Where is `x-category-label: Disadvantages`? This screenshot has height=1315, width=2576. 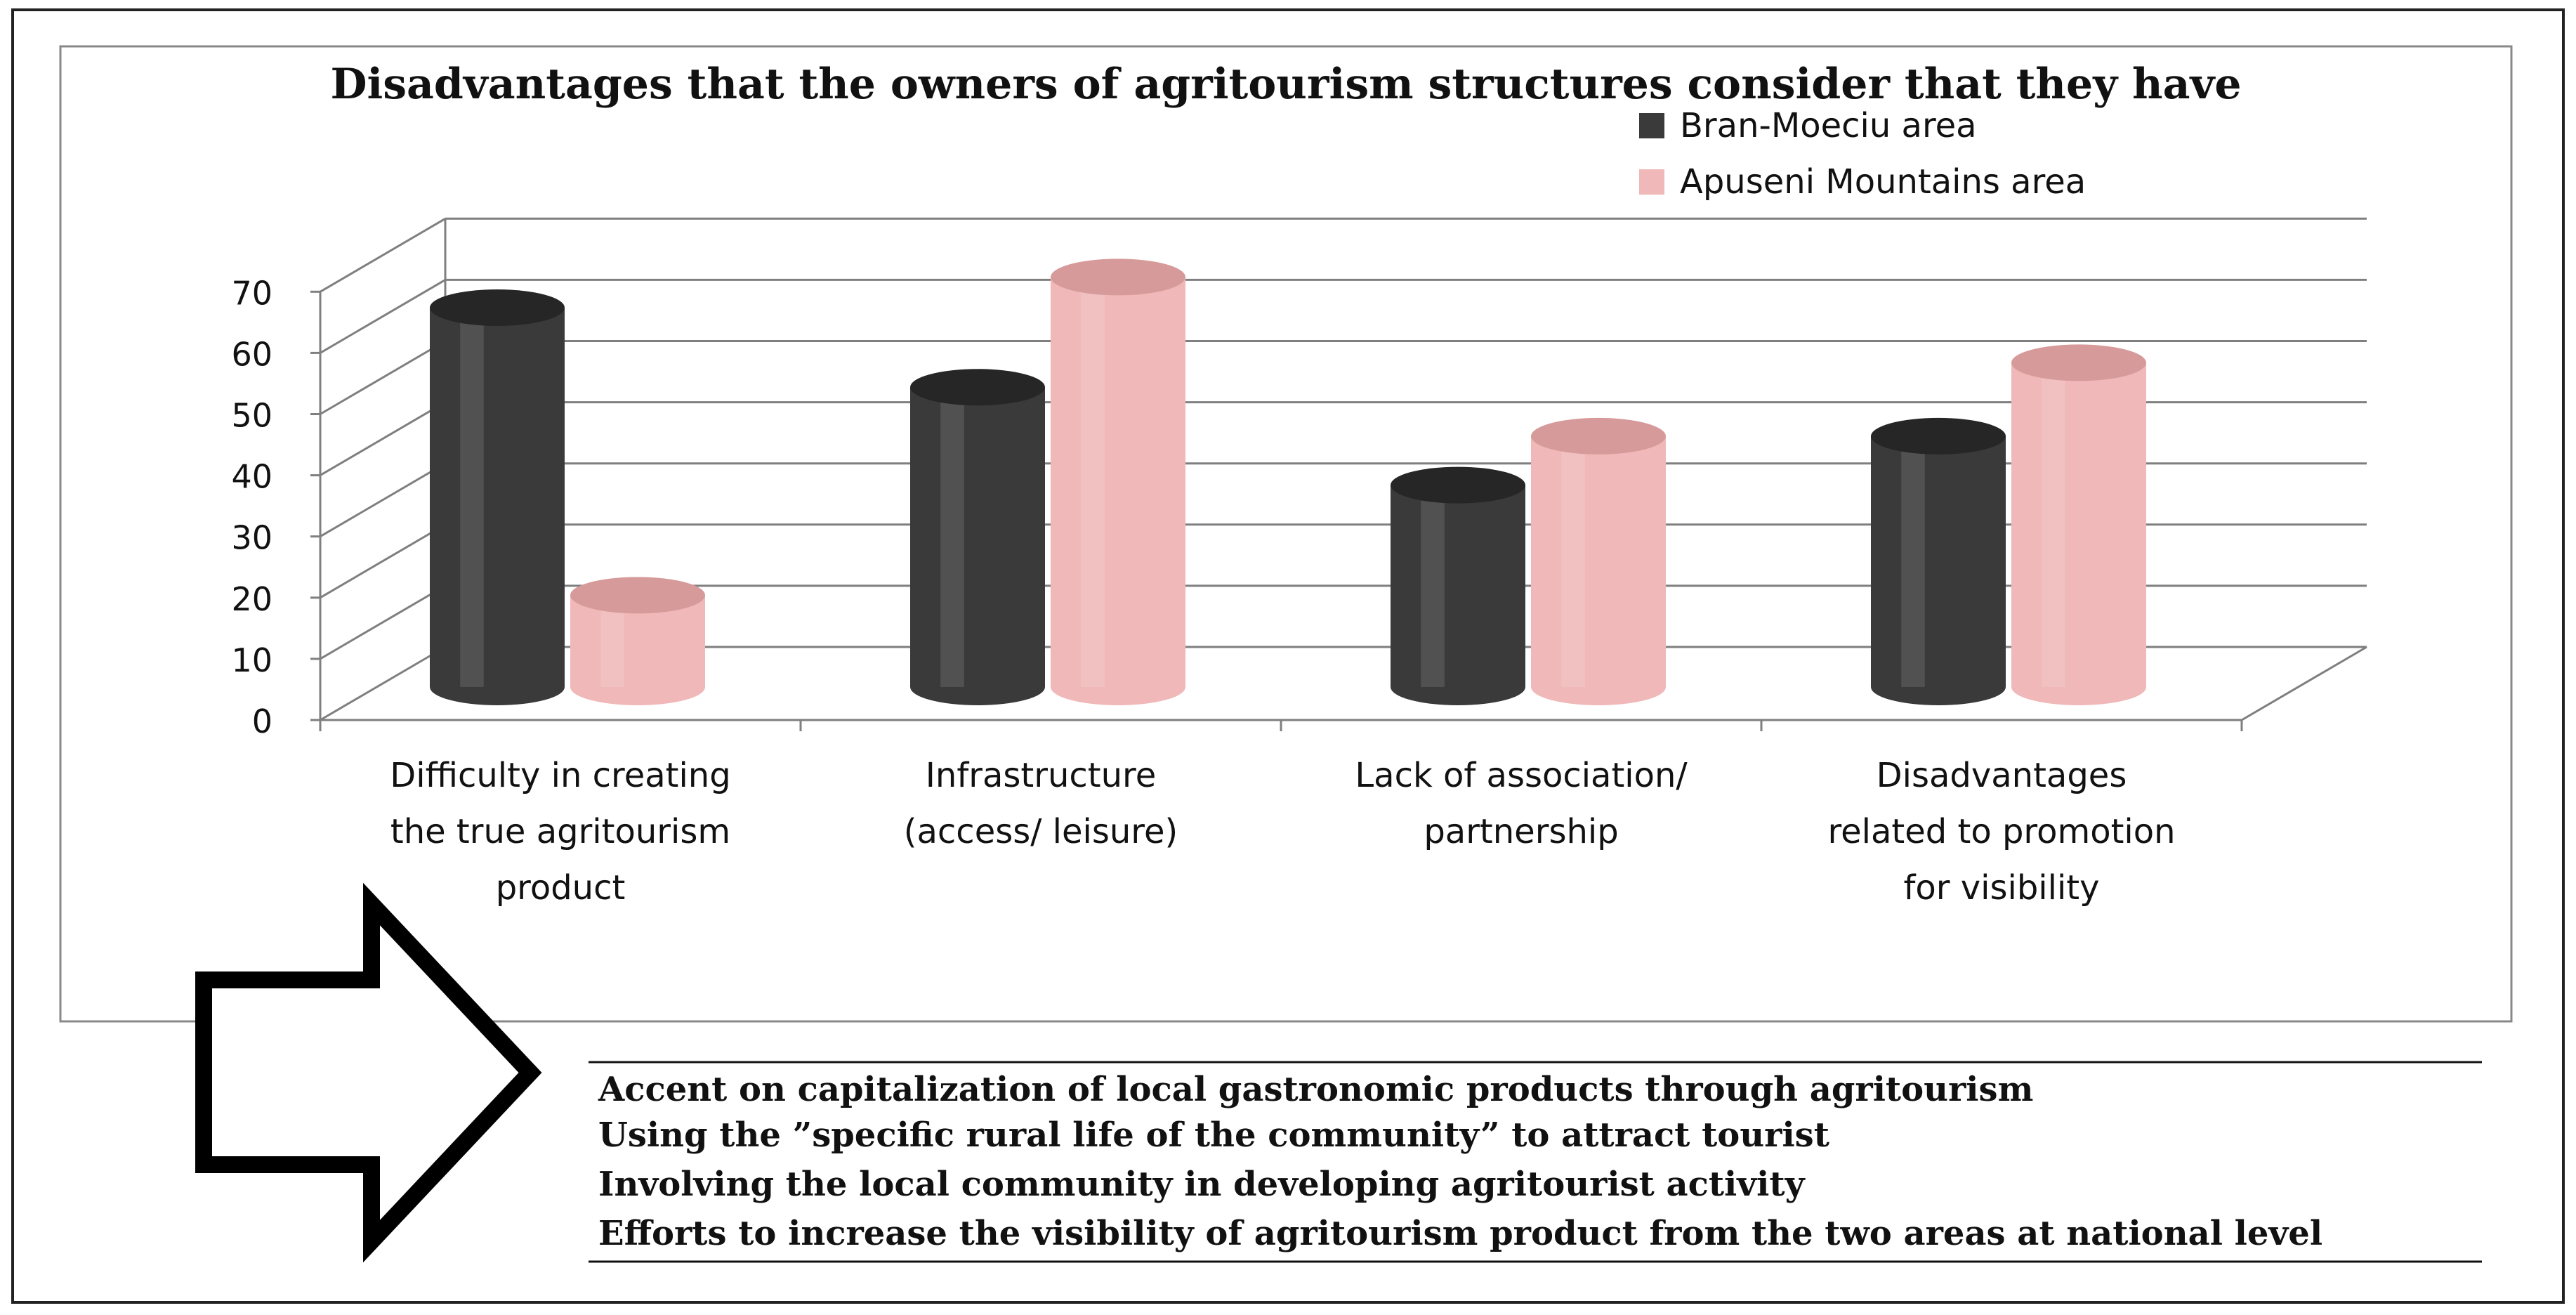
x-category-label: Disadvantages is located at coordinates (2002, 775).